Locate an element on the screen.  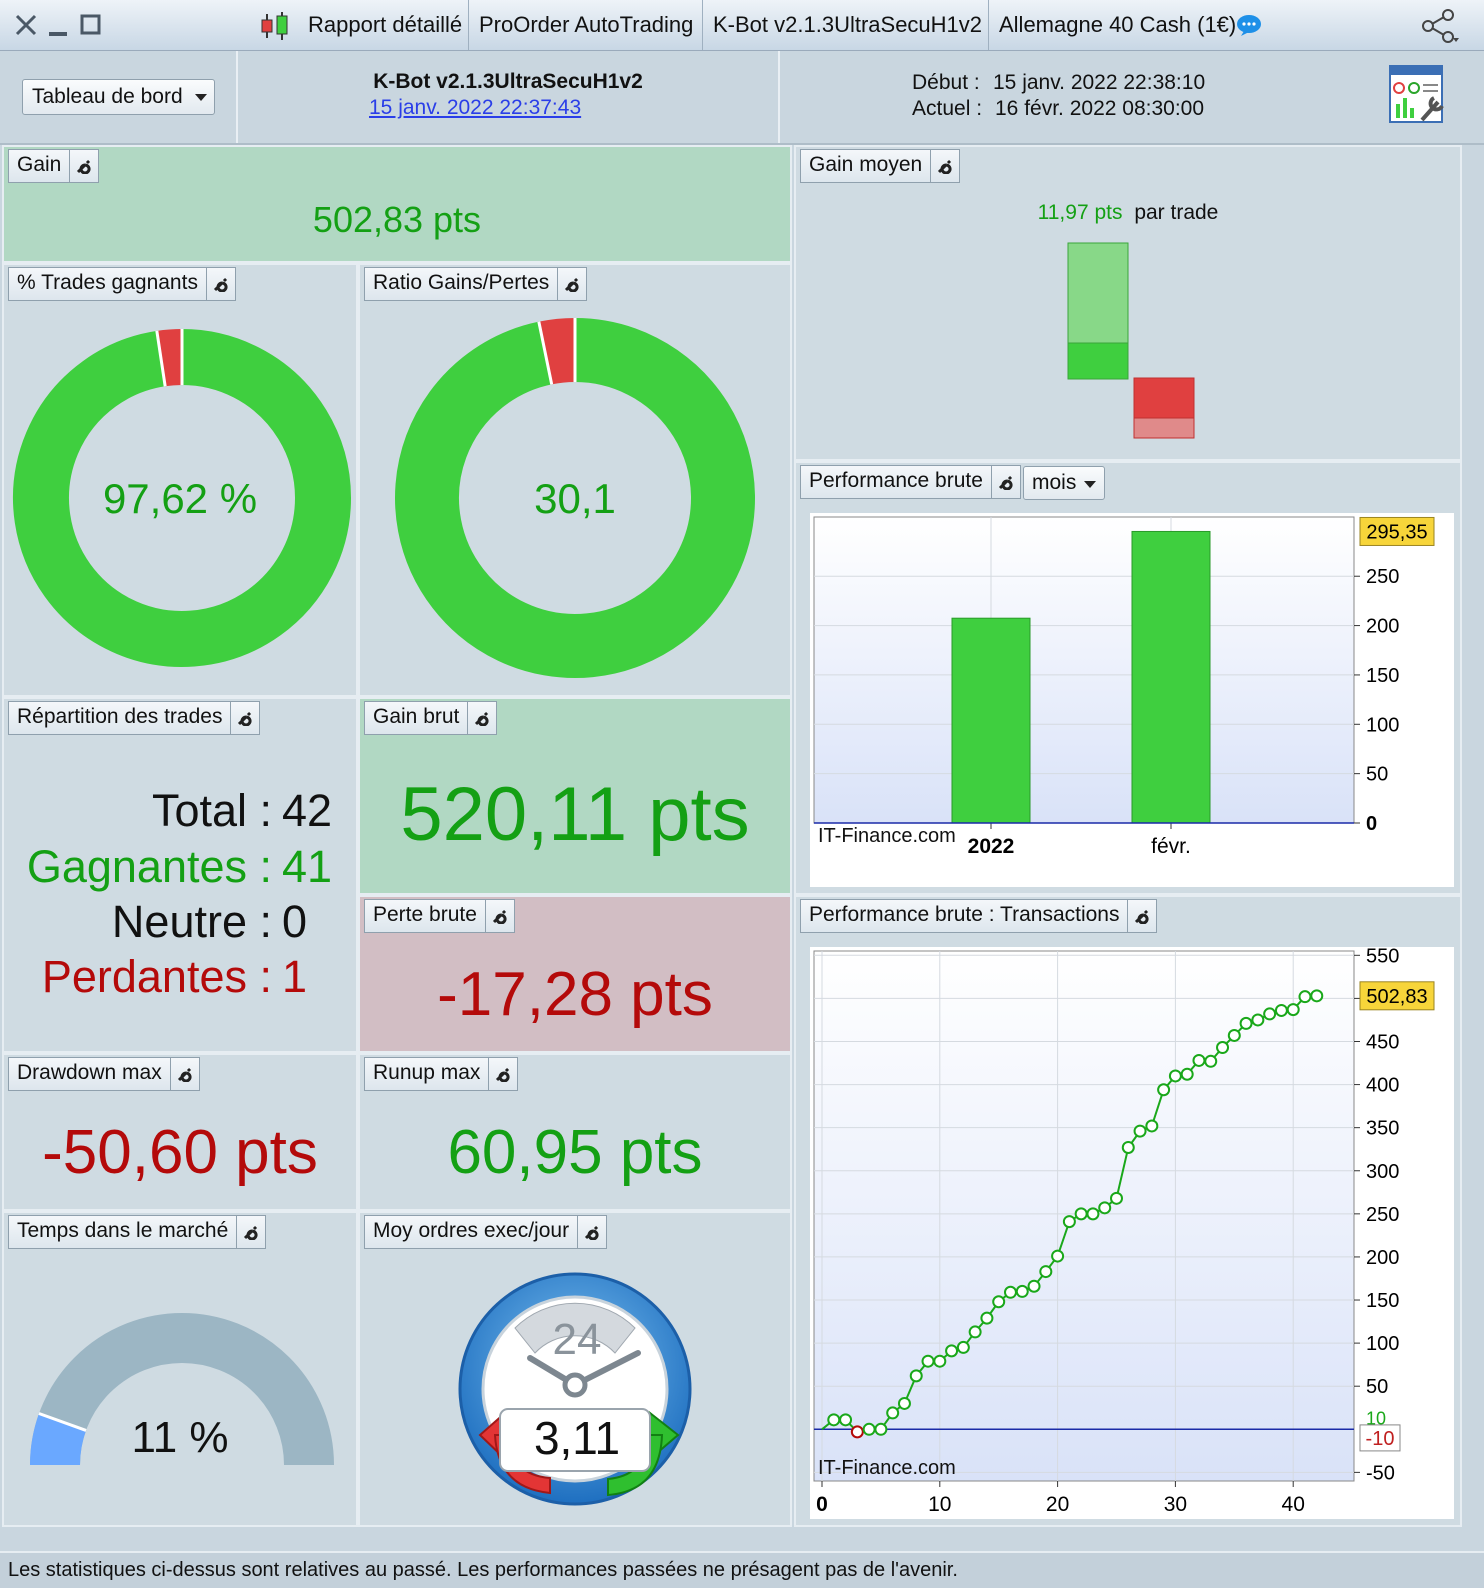
tab-instrument: Allemagne 40 Cash (1€) is located at coordinates (1117, 25).